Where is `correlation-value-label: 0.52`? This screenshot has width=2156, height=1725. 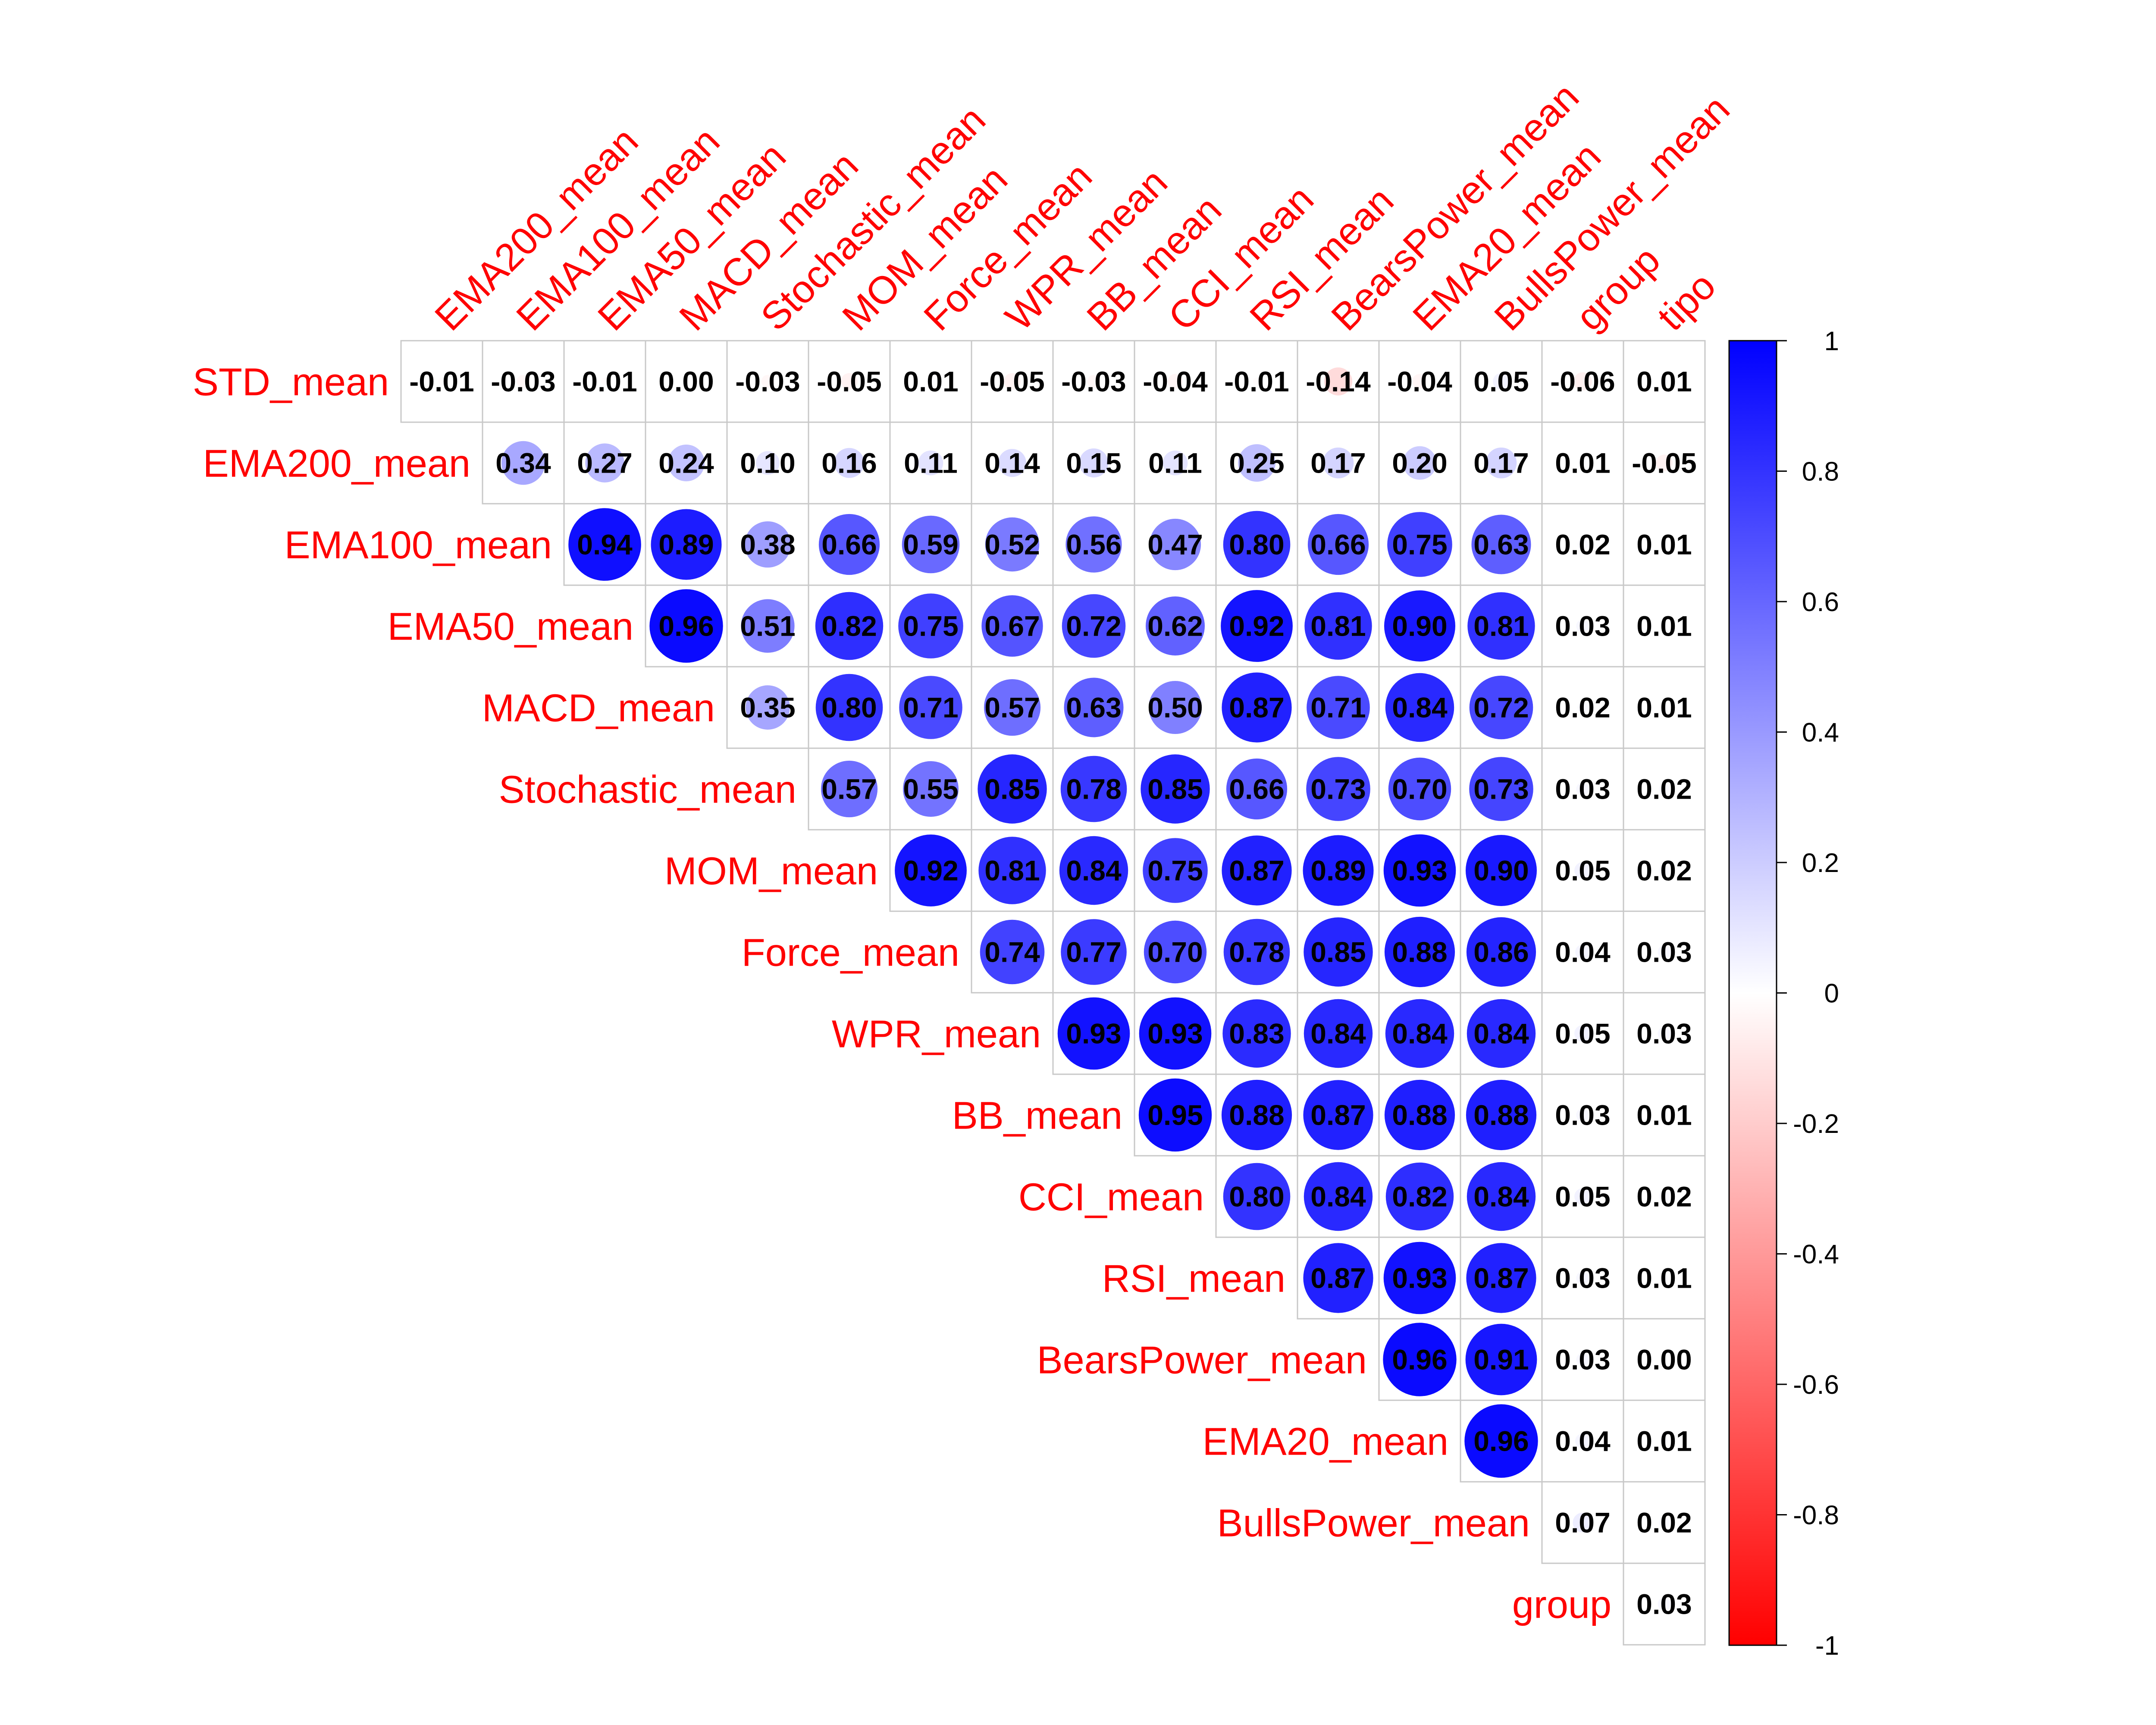
correlation-value-label: 0.52 is located at coordinates (1012, 545).